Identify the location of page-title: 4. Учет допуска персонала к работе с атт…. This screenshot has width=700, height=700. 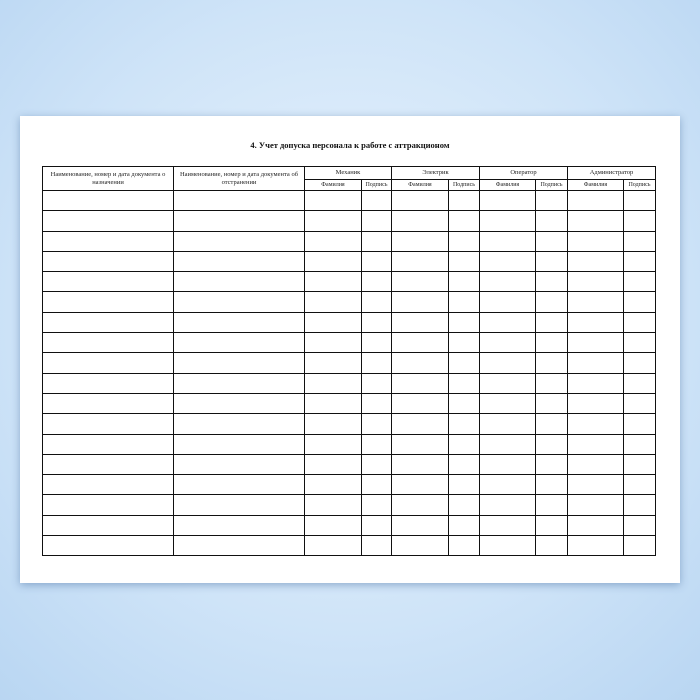
(350, 145).